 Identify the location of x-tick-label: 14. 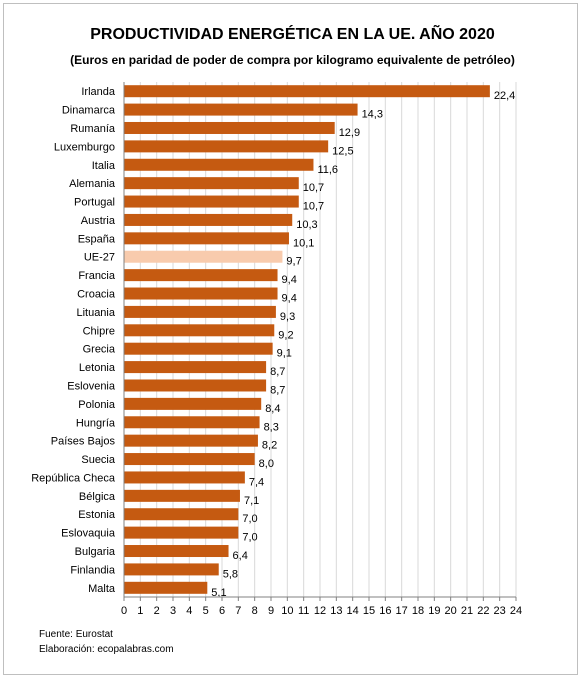
(353, 611).